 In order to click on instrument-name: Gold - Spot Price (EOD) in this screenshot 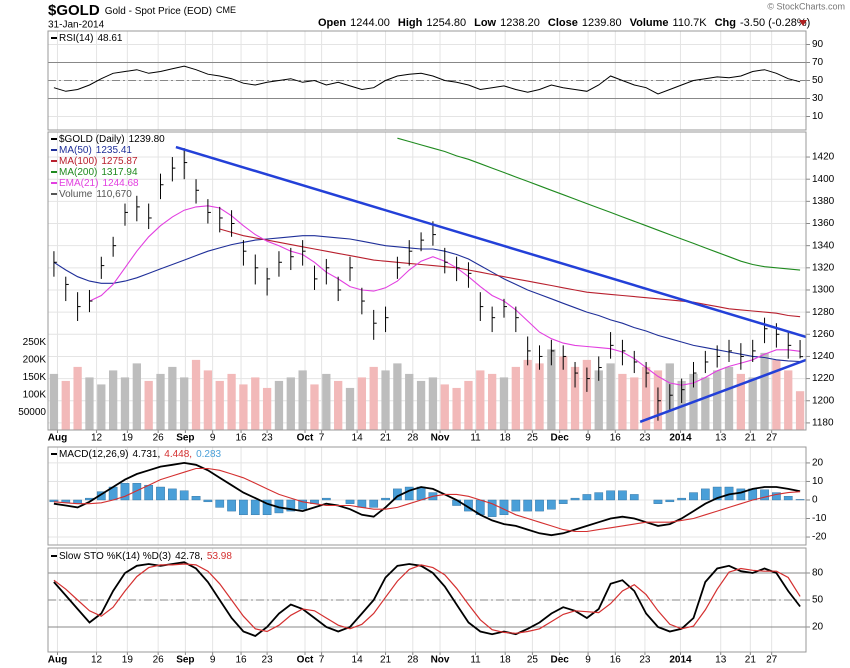, I will do `click(158, 11)`.